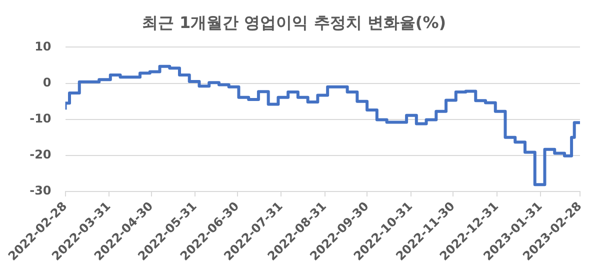 Image resolution: width=602 pixels, height=275 pixels. Describe the element at coordinates (47, 82) in the screenshot. I see `y-tick-label: 0` at that location.